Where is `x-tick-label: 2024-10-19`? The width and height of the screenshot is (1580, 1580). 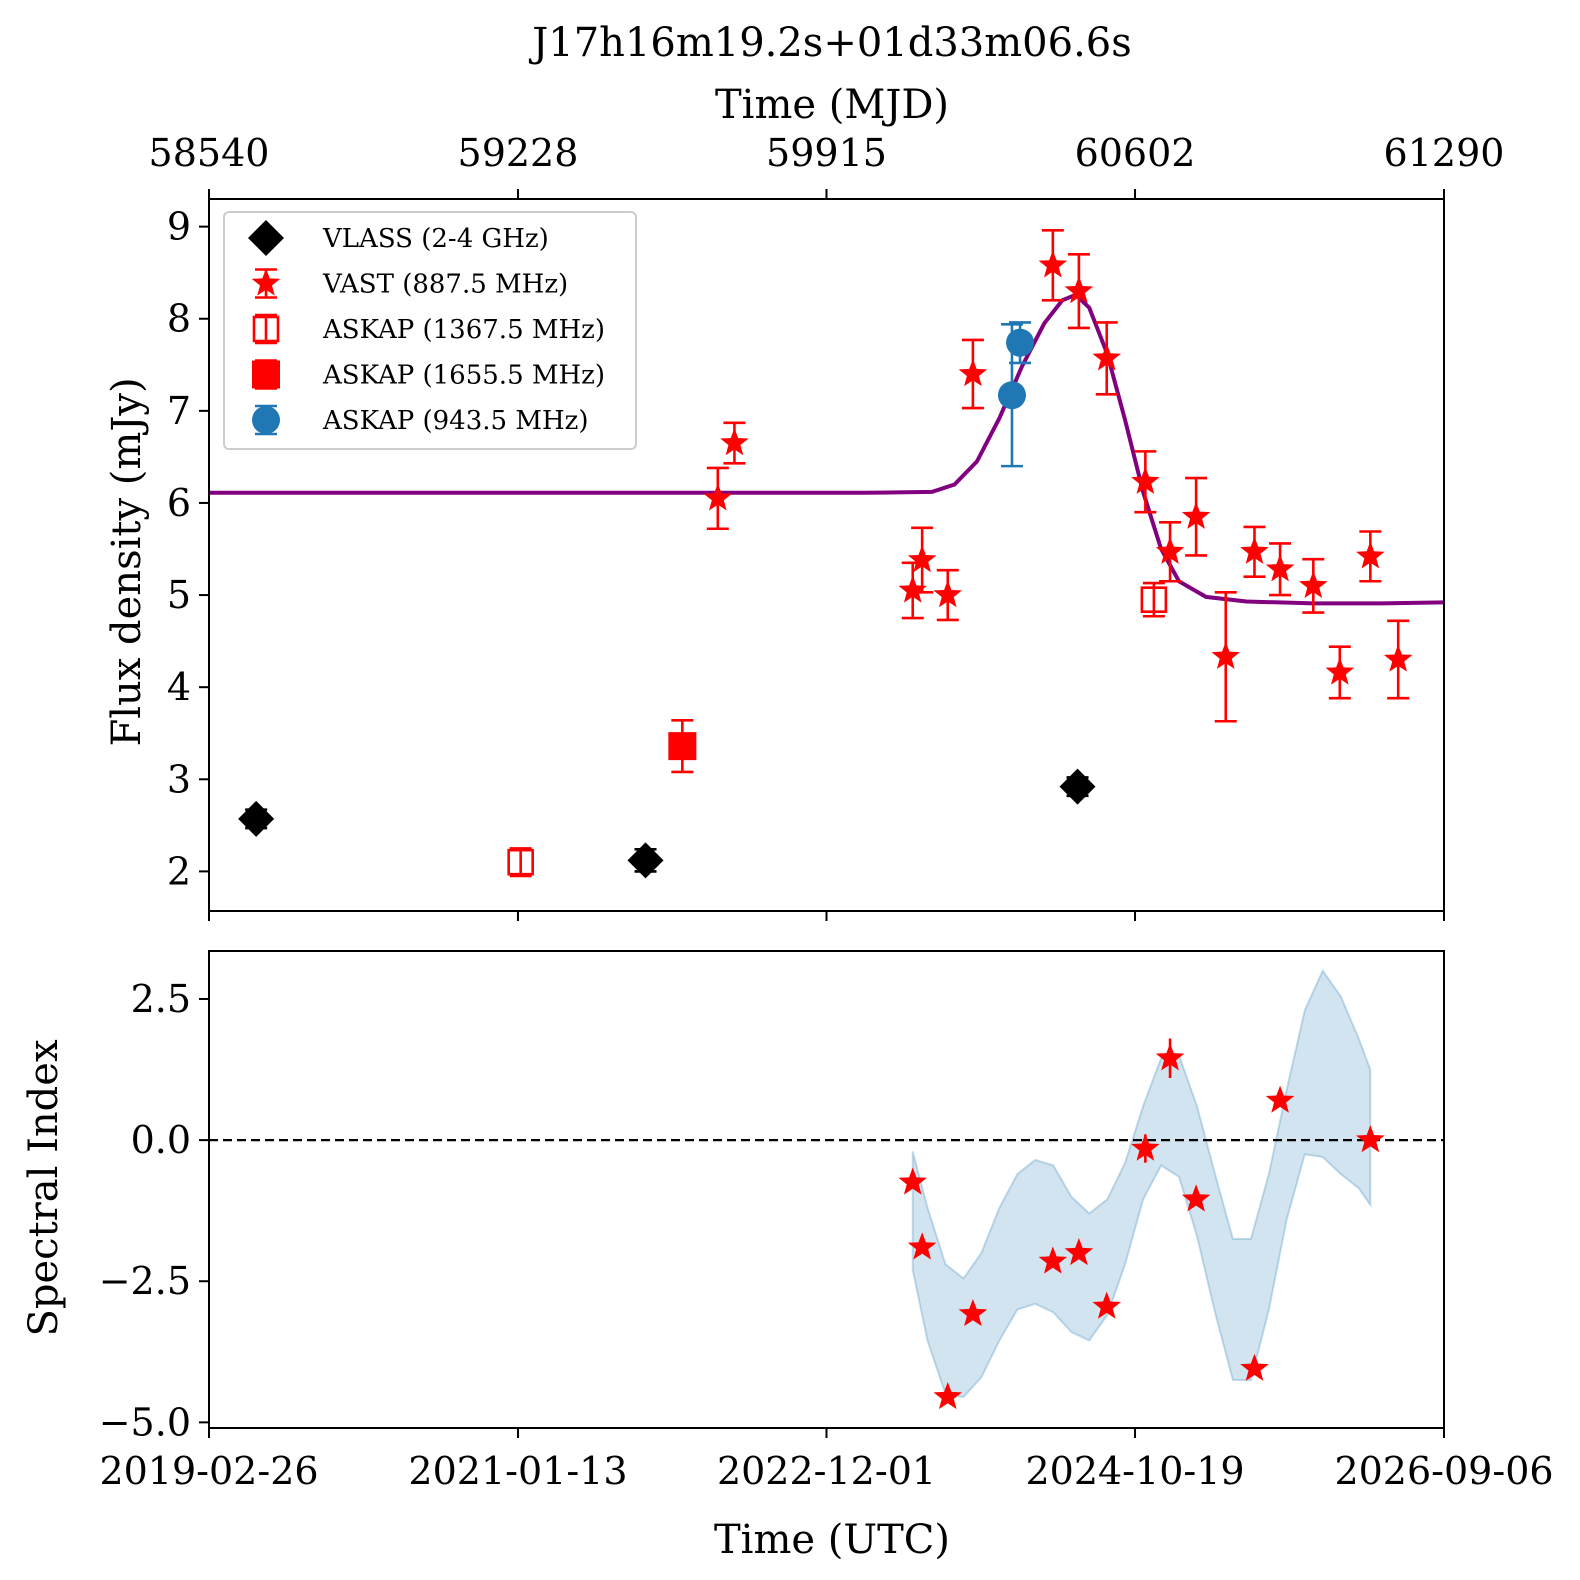 x-tick-label: 2024-10-19 is located at coordinates (1134, 1471).